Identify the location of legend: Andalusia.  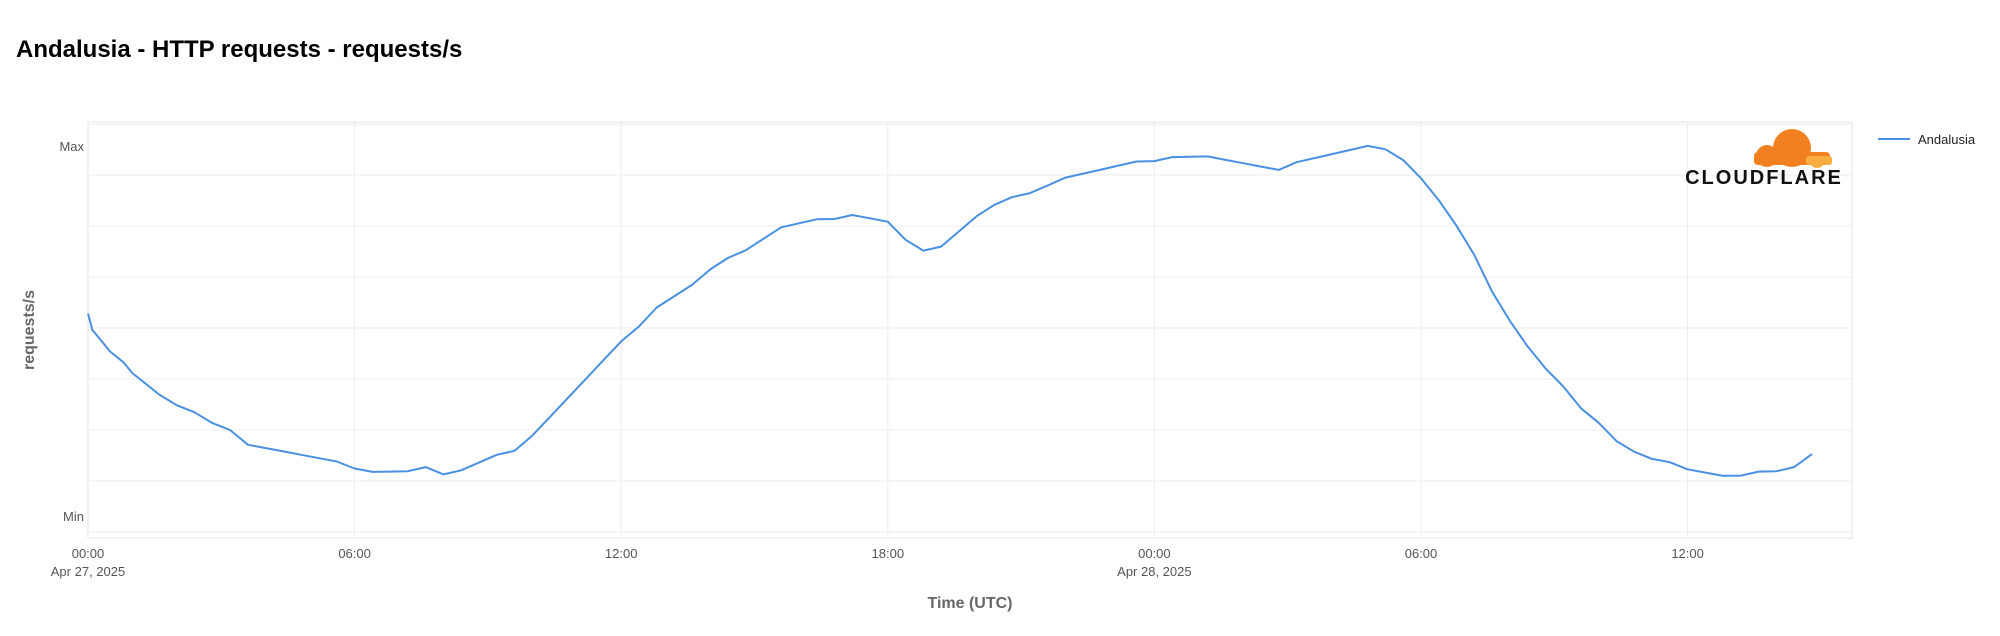
(1927, 139).